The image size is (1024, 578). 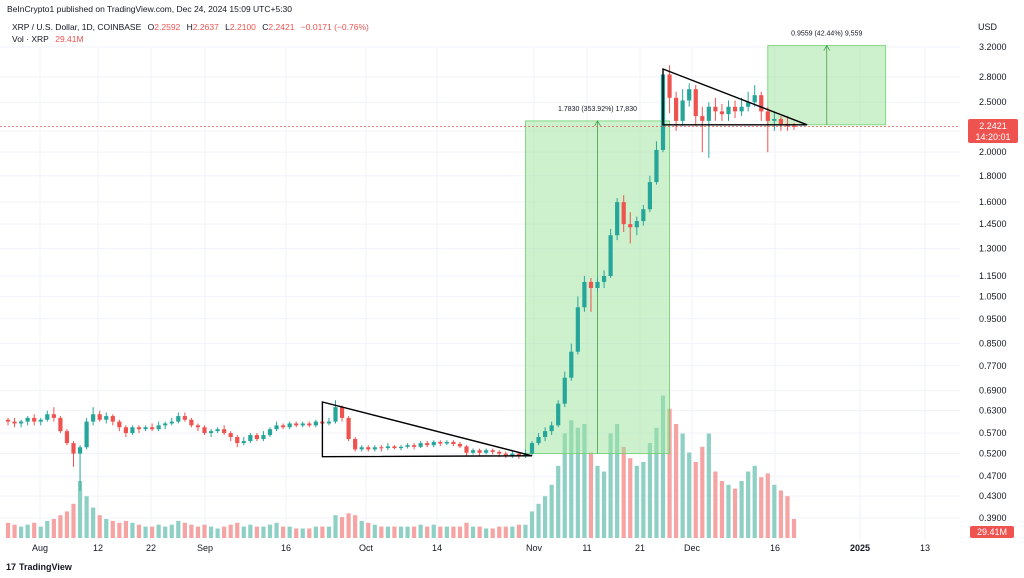 What do you see at coordinates (826, 34) in the screenshot?
I see `price-range-label: 0.9559 (42.44%) 9,559` at bounding box center [826, 34].